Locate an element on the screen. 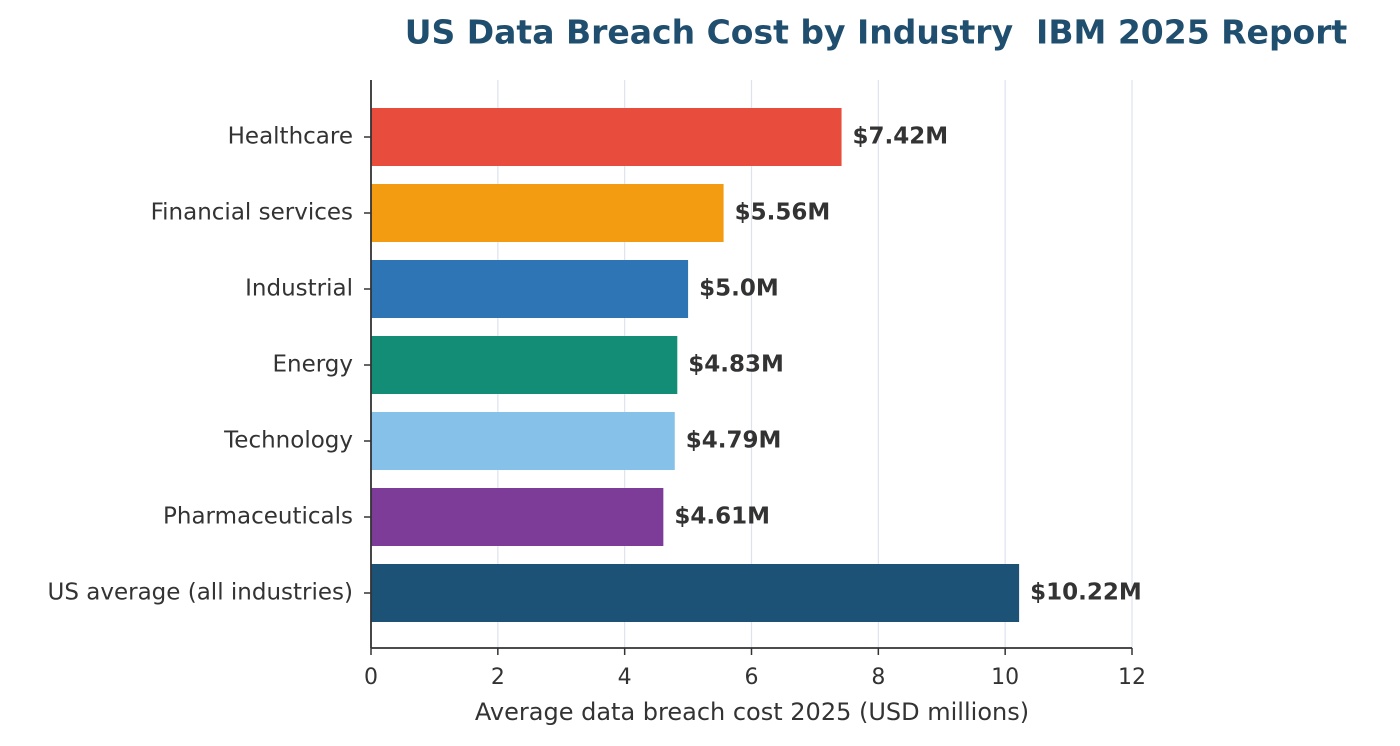 The height and width of the screenshot is (746, 1400). x-tick-label: 4 is located at coordinates (625, 677).